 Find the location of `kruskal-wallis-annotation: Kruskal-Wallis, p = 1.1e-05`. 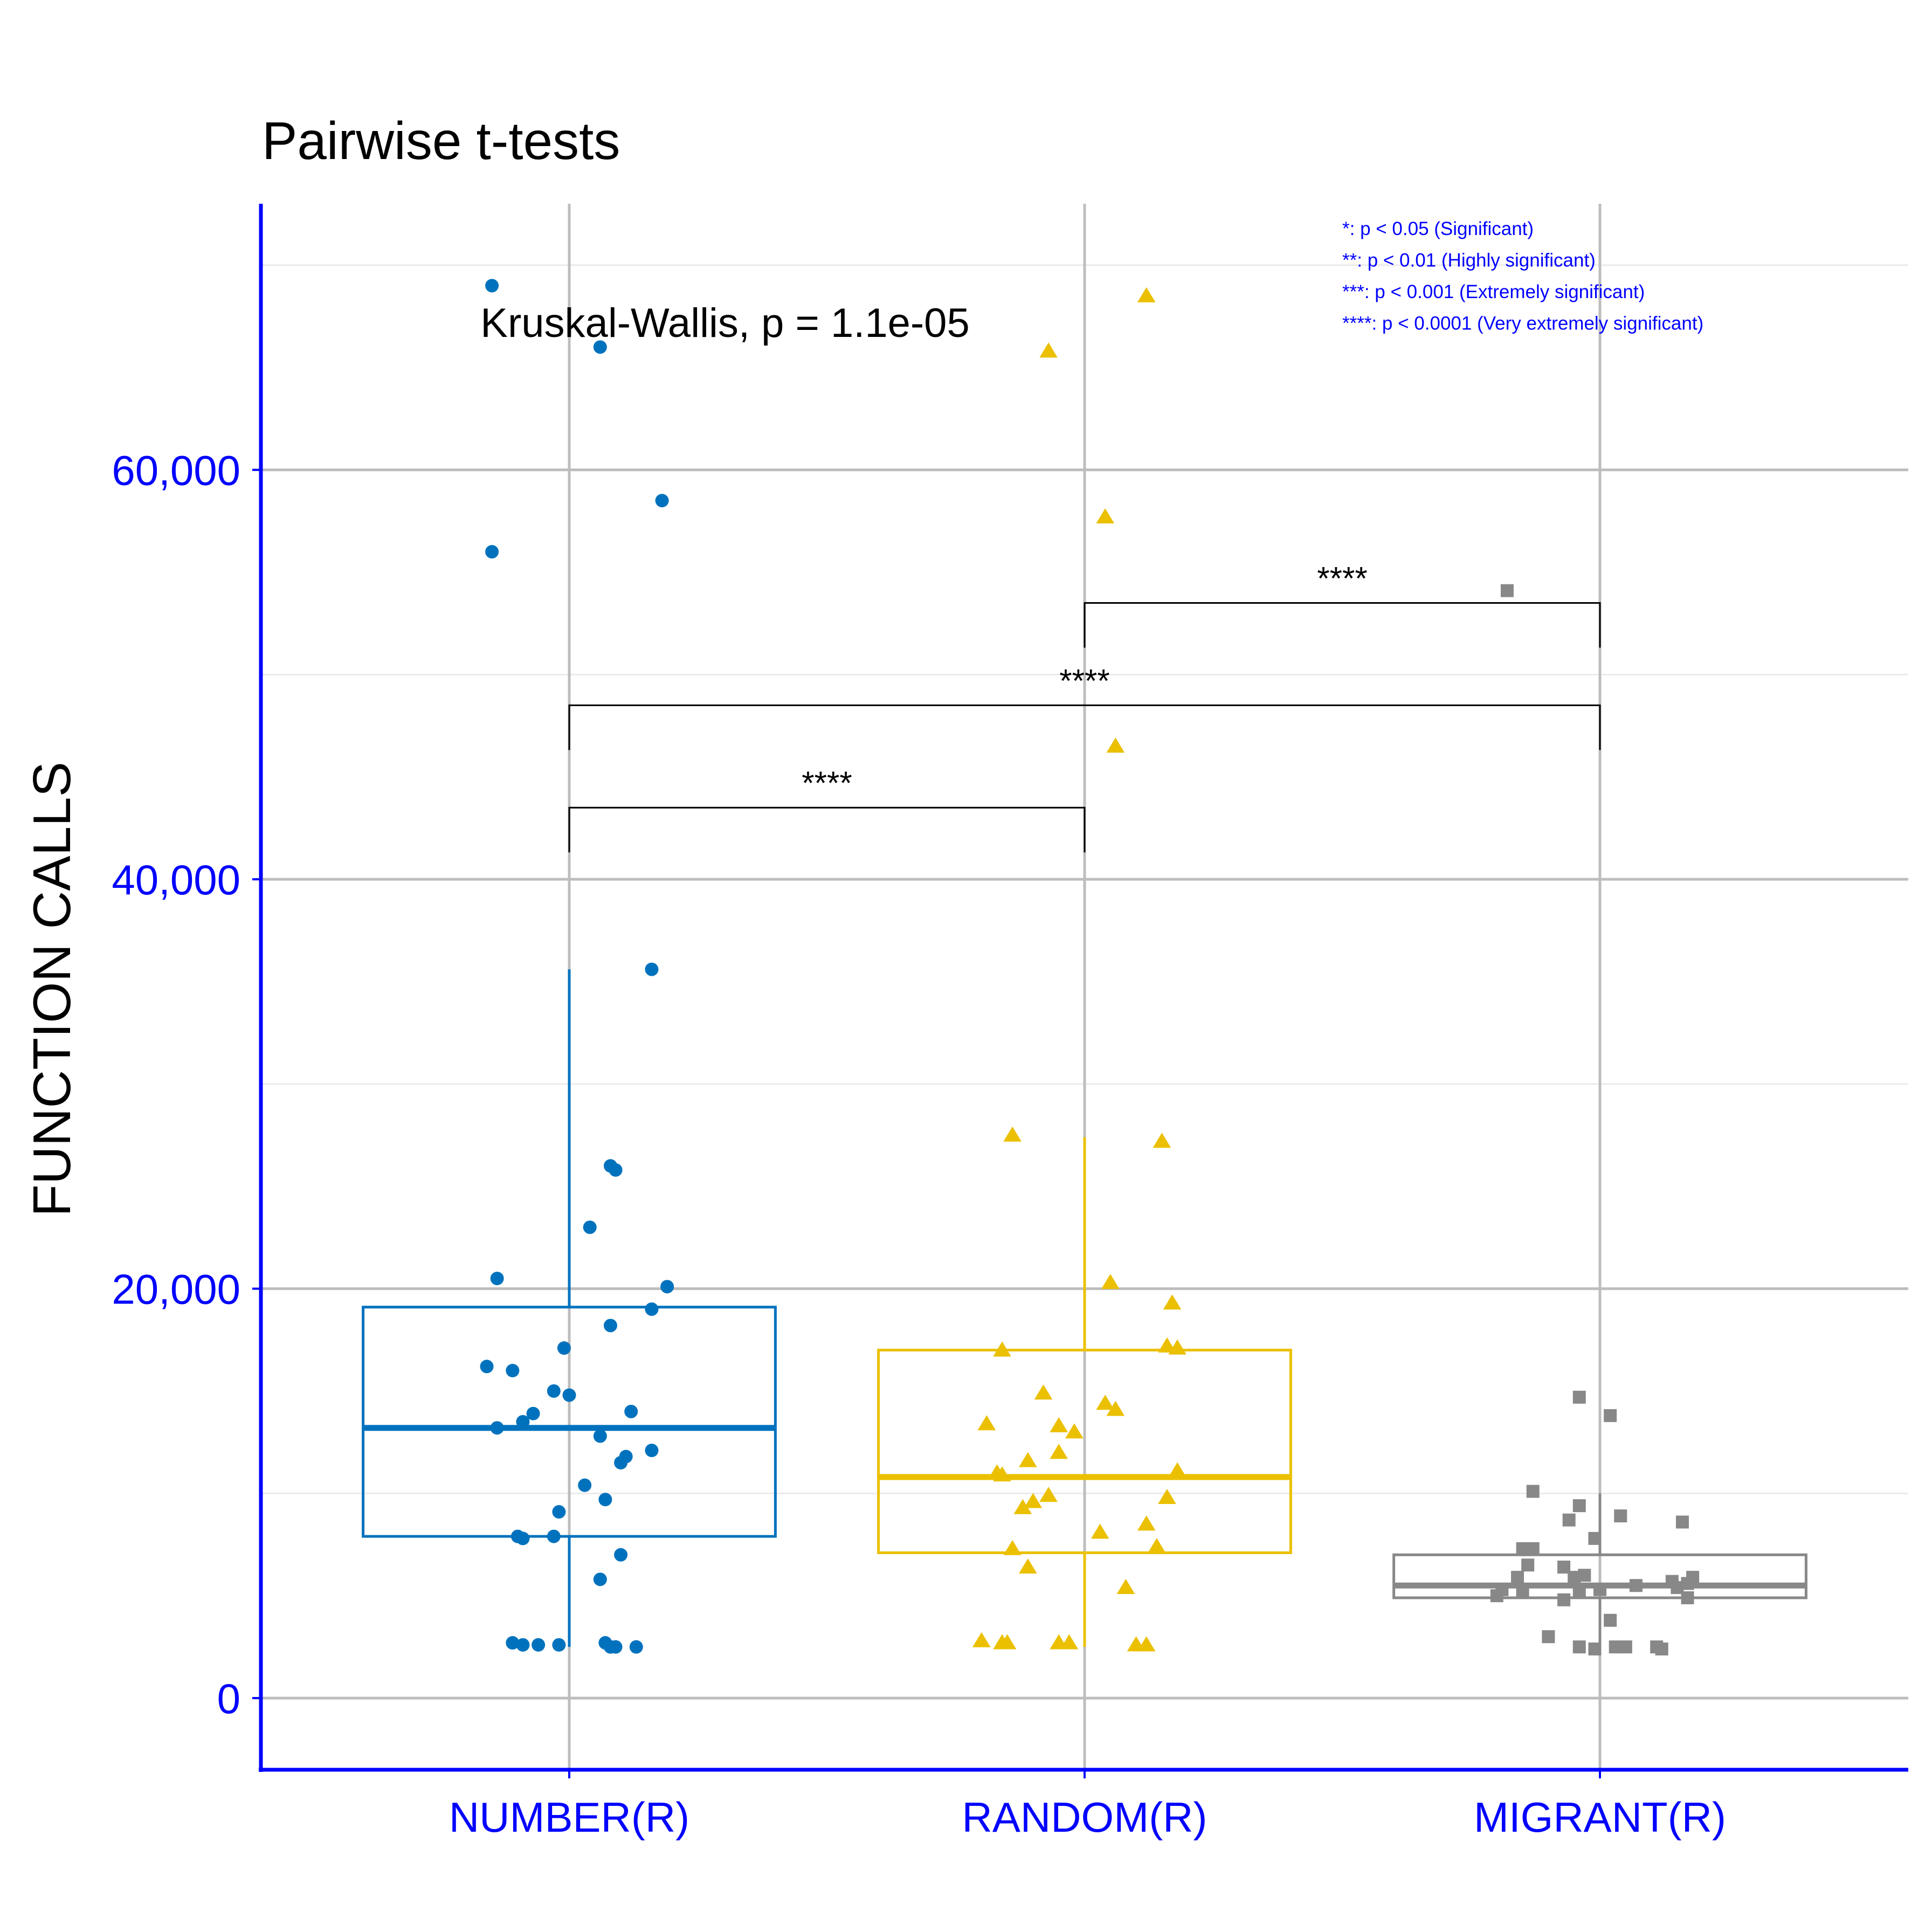

kruskal-wallis-annotation: Kruskal-Wallis, p = 1.1e-05 is located at coordinates (724, 323).